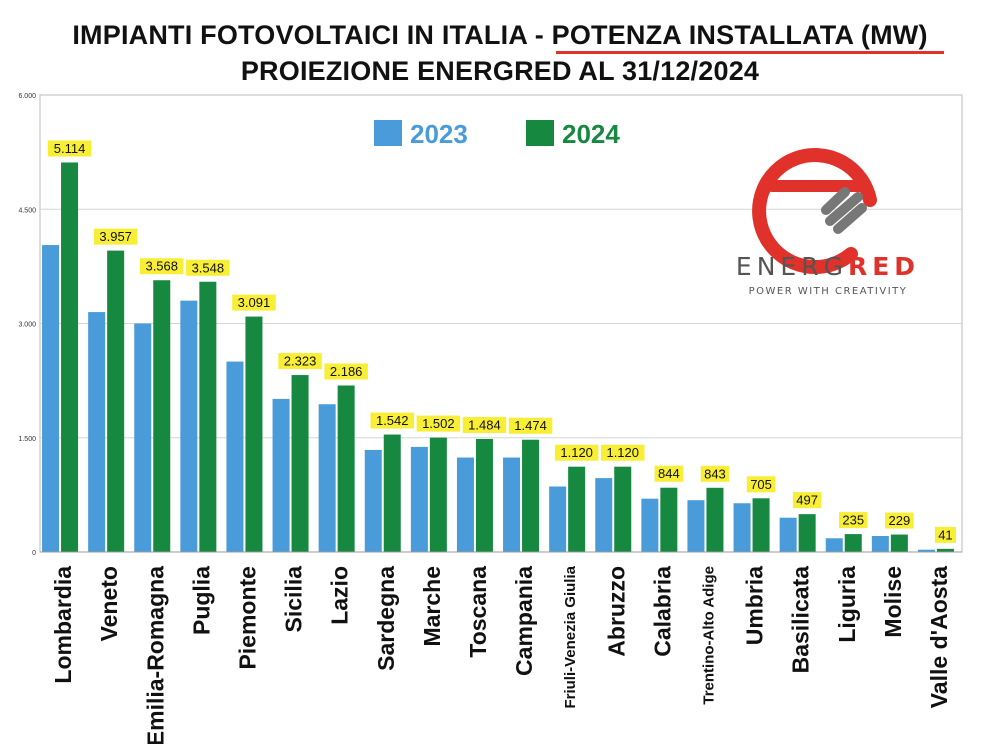 Image resolution: width=1000 pixels, height=744 pixels. I want to click on data-label-2024-5: 2.323, so click(300, 361).